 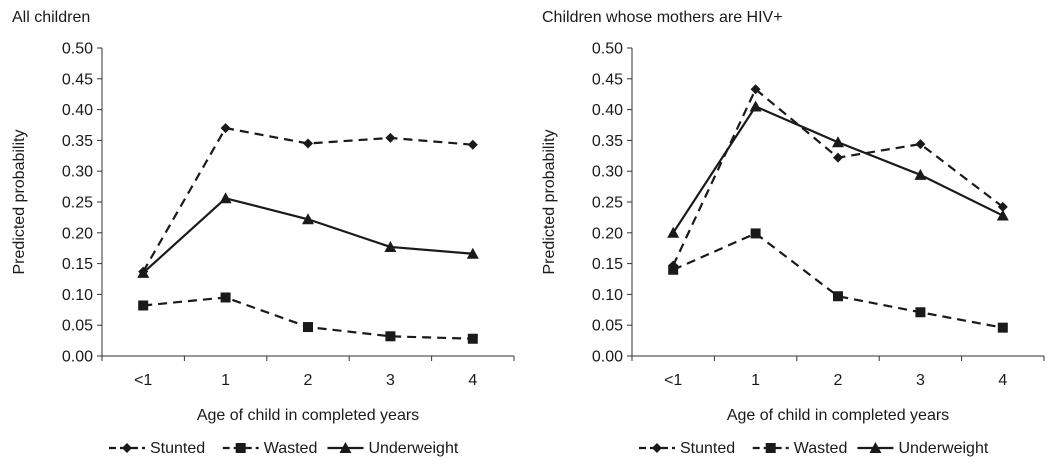 What do you see at coordinates (51, 17) in the screenshot?
I see `chart-title: All children` at bounding box center [51, 17].